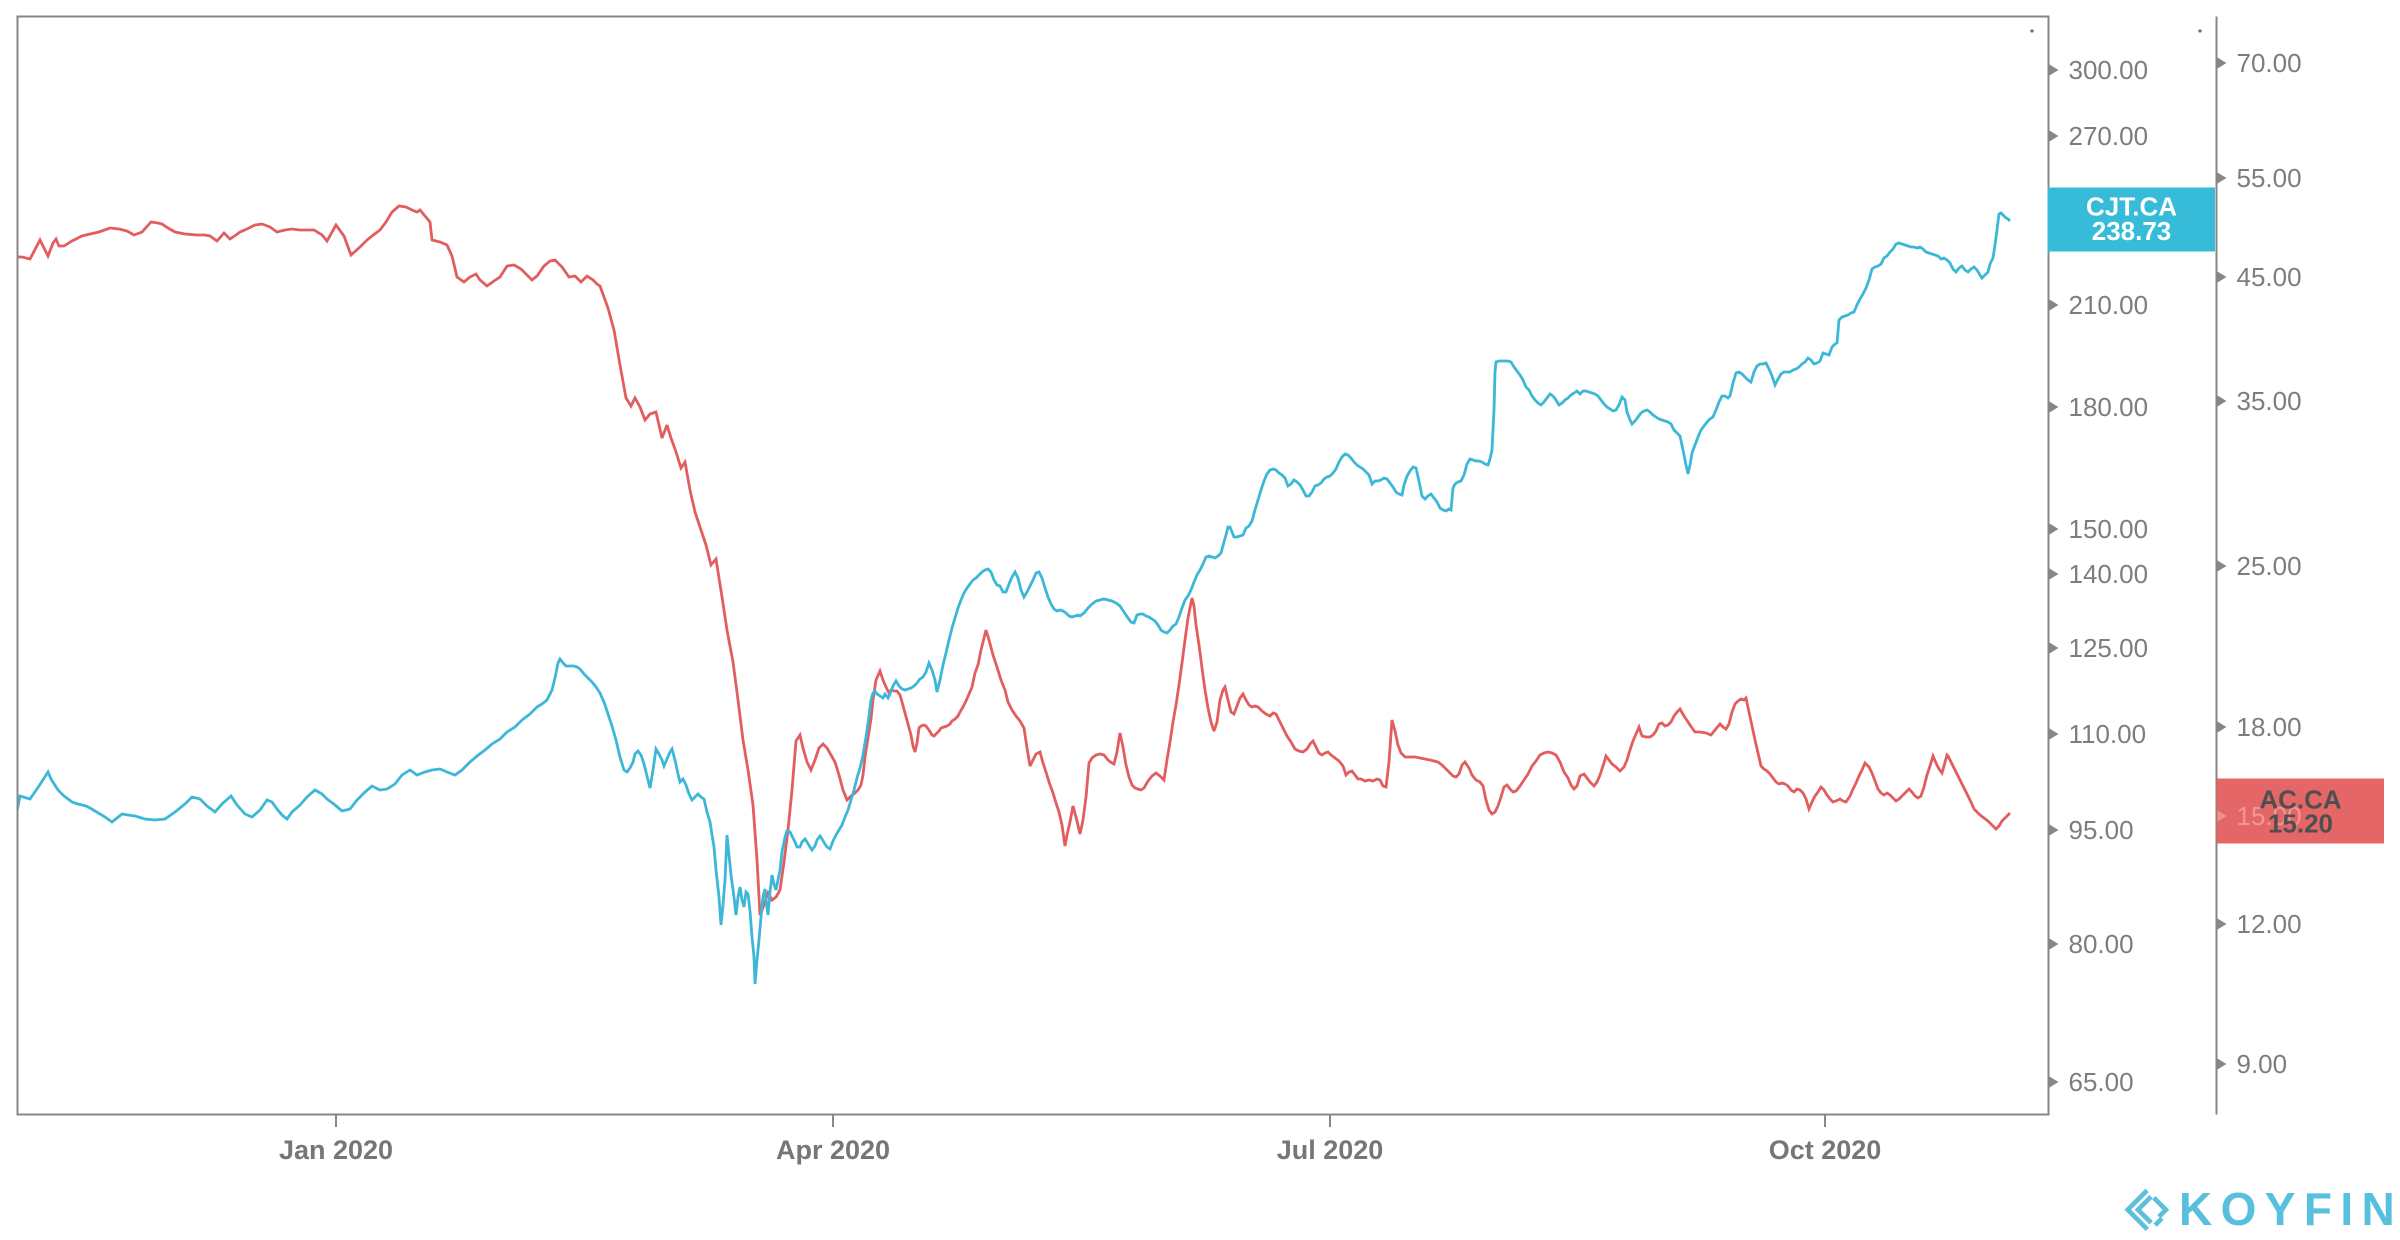 Image resolution: width=2400 pixels, height=1240 pixels. Describe the element at coordinates (2269, 63) in the screenshot. I see `svg-text: 70.00` at that location.